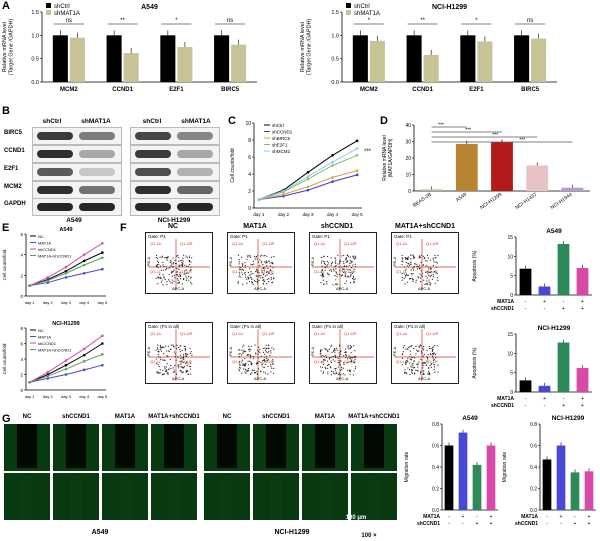  What do you see at coordinates (27, 472) in the screenshot?
I see `image-separator` at bounding box center [27, 472].